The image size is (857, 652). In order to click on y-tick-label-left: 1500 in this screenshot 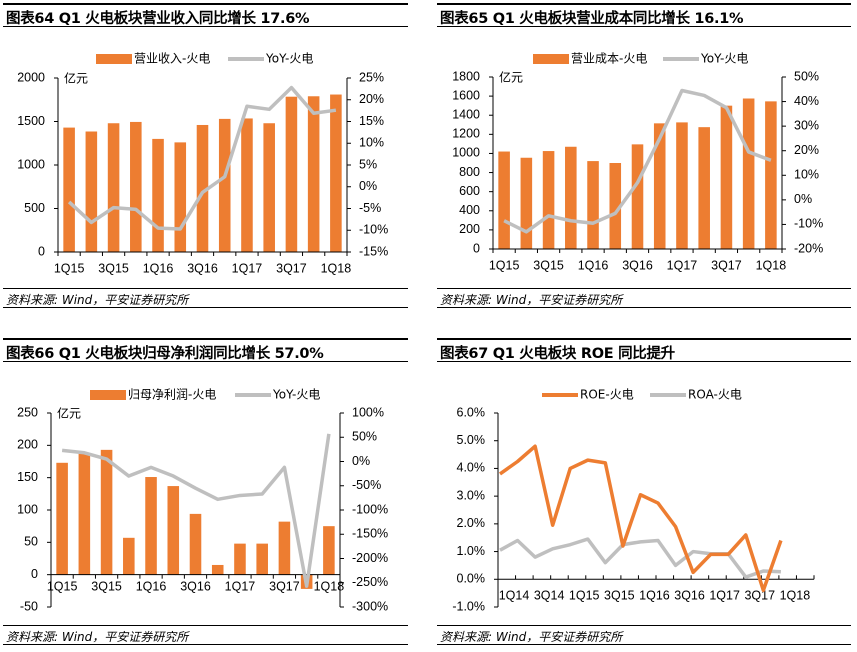, I will do `click(31, 121)`.